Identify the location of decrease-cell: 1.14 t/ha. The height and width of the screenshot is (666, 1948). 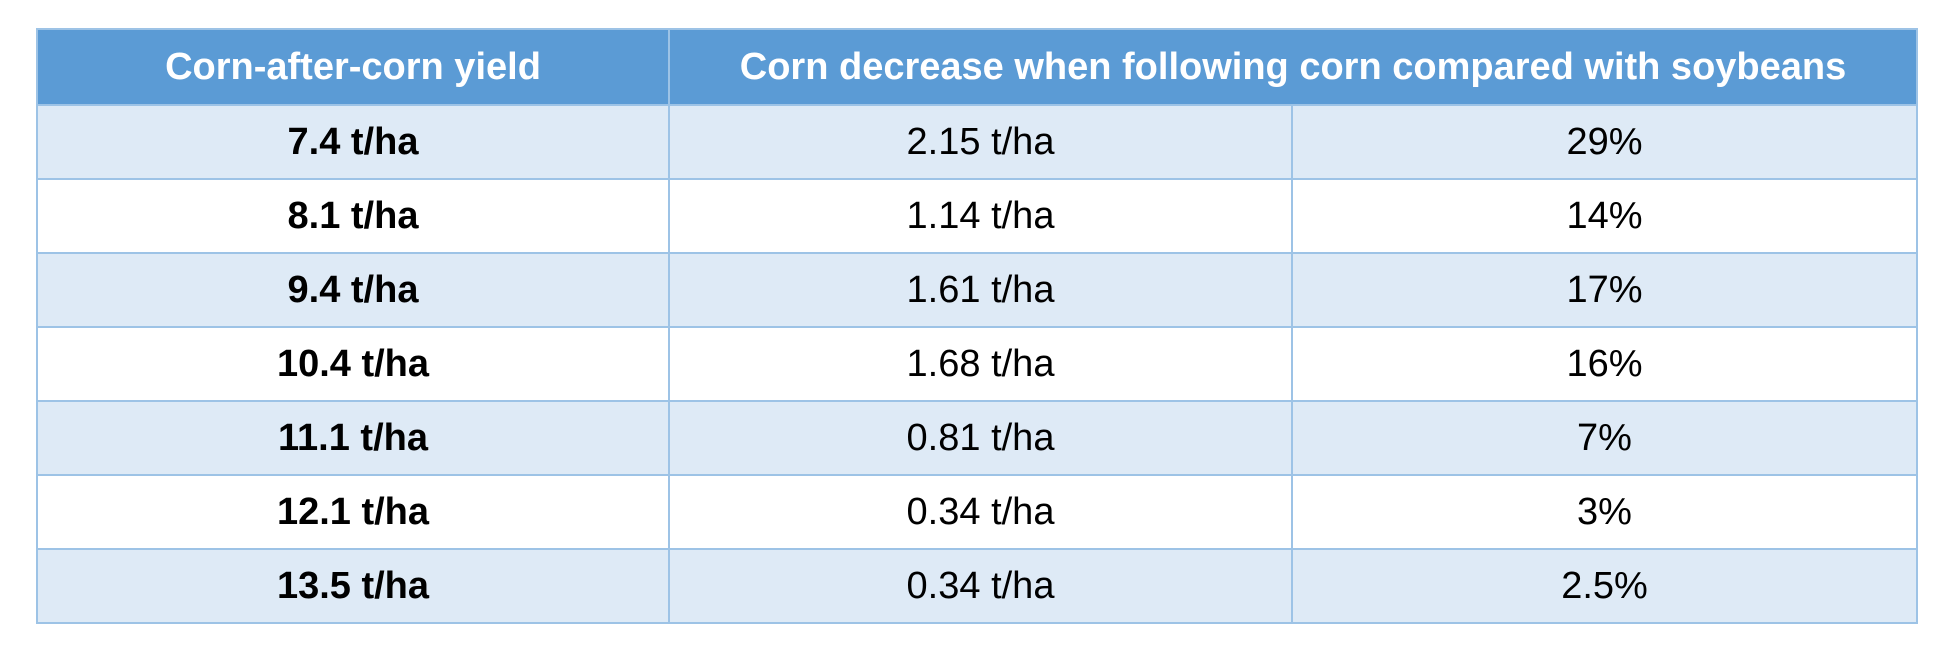
(980, 216).